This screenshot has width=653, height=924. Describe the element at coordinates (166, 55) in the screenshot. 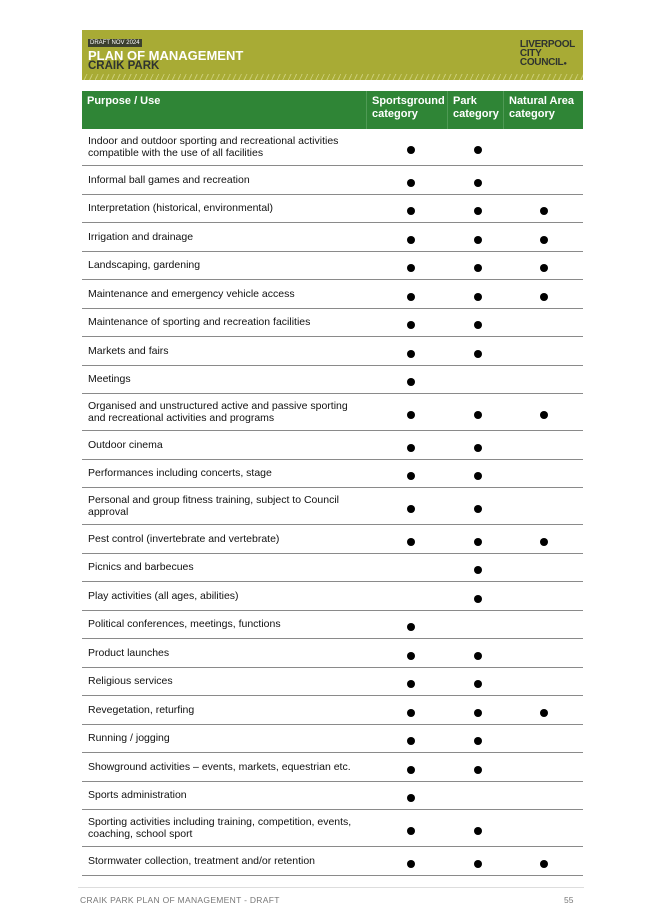

I see `document-title: PLAN OF MANAGEMENT` at that location.